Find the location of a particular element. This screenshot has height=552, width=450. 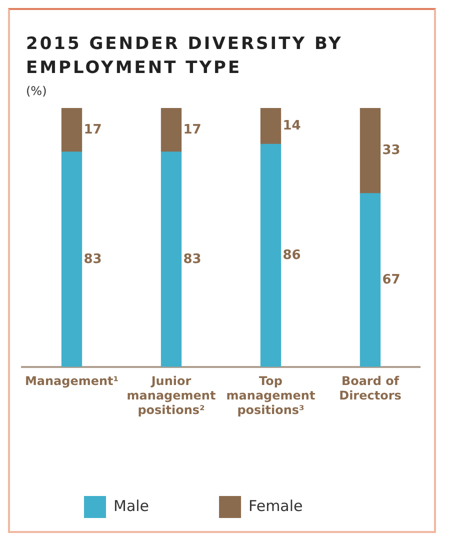

x-tick-label: Board of Directors is located at coordinates (370, 388).